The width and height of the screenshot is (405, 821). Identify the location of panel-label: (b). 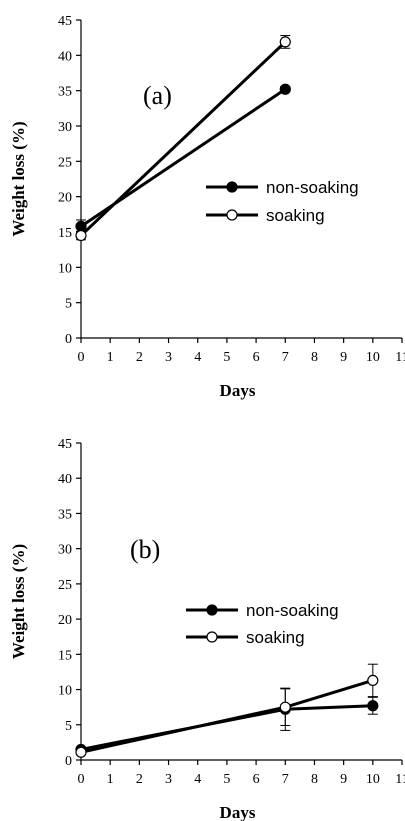
(145, 549).